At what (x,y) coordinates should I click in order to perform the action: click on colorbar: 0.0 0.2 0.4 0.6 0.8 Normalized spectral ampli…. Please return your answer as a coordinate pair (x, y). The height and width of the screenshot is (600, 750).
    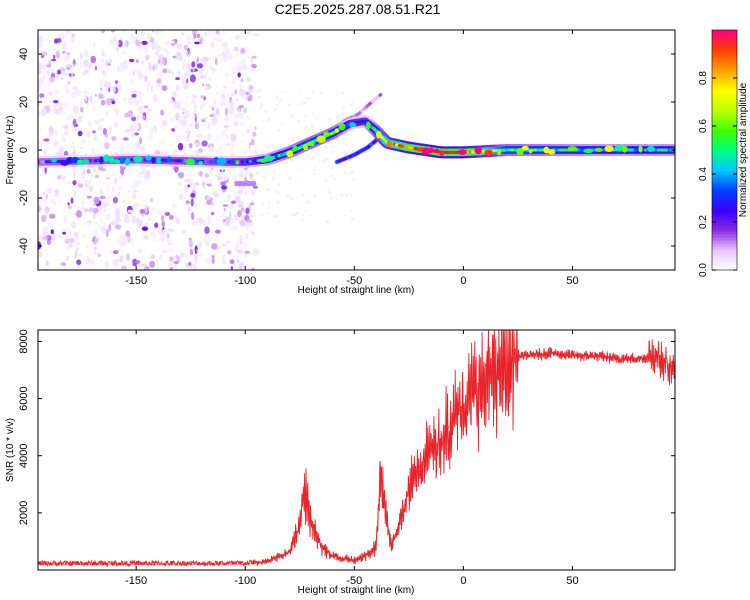
    Looking at the image, I should click on (723, 153).